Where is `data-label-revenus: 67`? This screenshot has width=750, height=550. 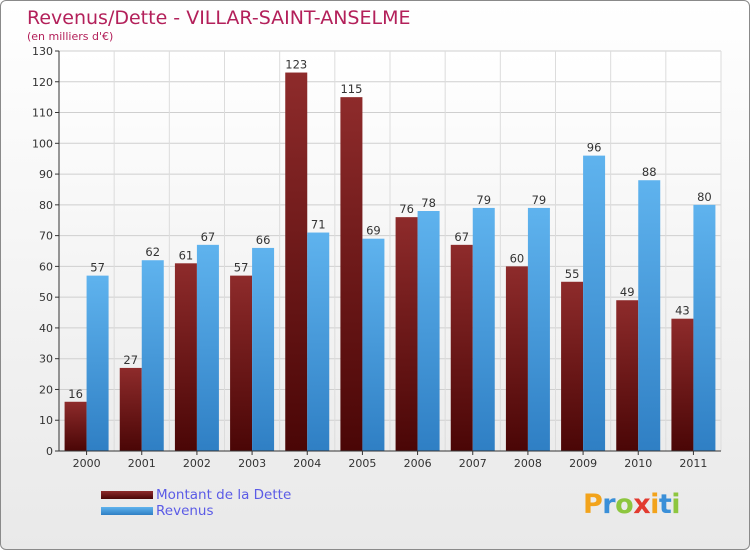
data-label-revenus: 67 is located at coordinates (208, 237).